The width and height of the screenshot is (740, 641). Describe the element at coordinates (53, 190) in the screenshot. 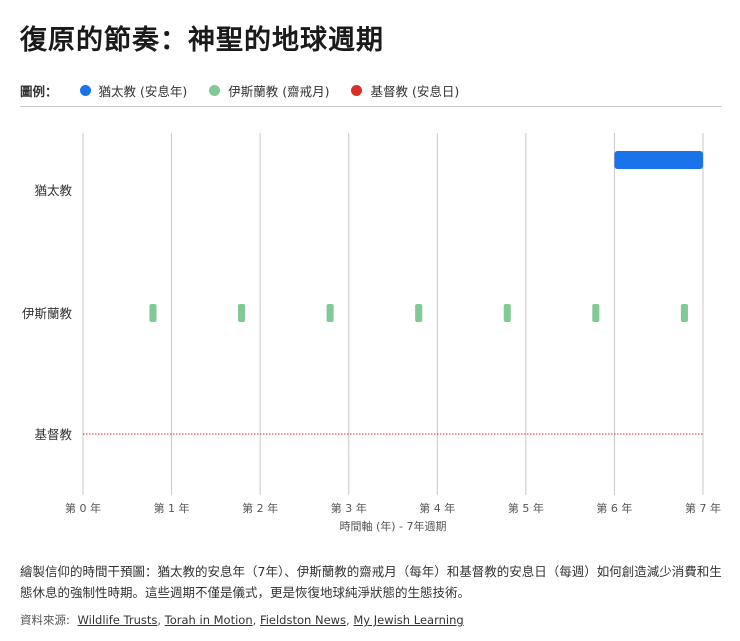

I see `y-category-label: 猶太教` at that location.